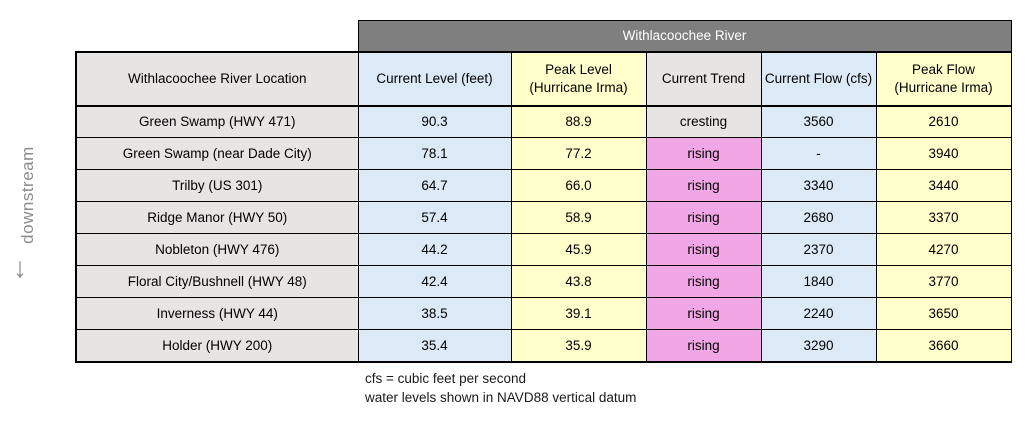 Image resolution: width=1032 pixels, height=426 pixels. I want to click on cell-current-level: 90.3, so click(434, 121).